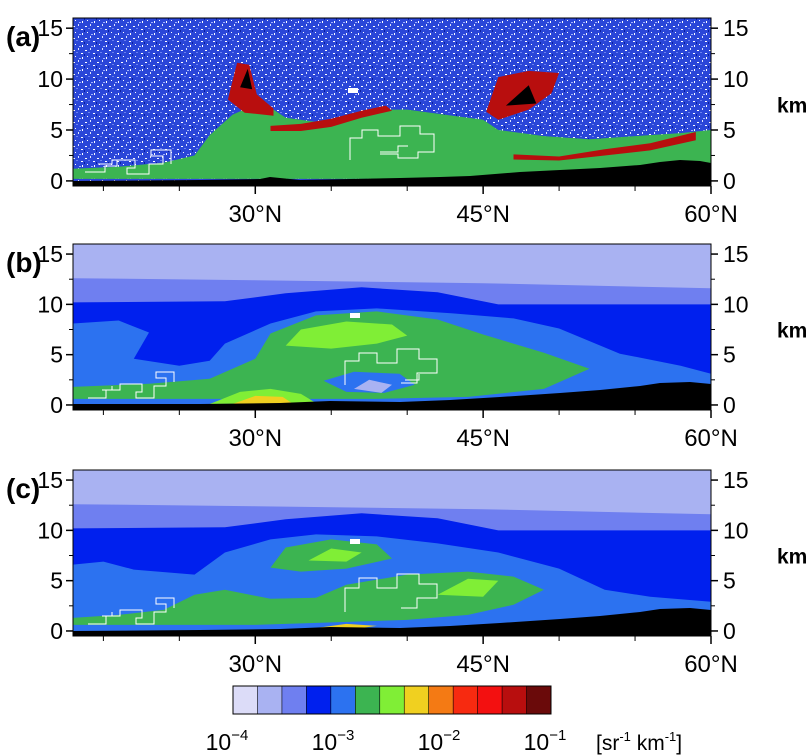 The width and height of the screenshot is (811, 755). I want to click on panel-c-ytick-label-right-3: 15, so click(736, 480).